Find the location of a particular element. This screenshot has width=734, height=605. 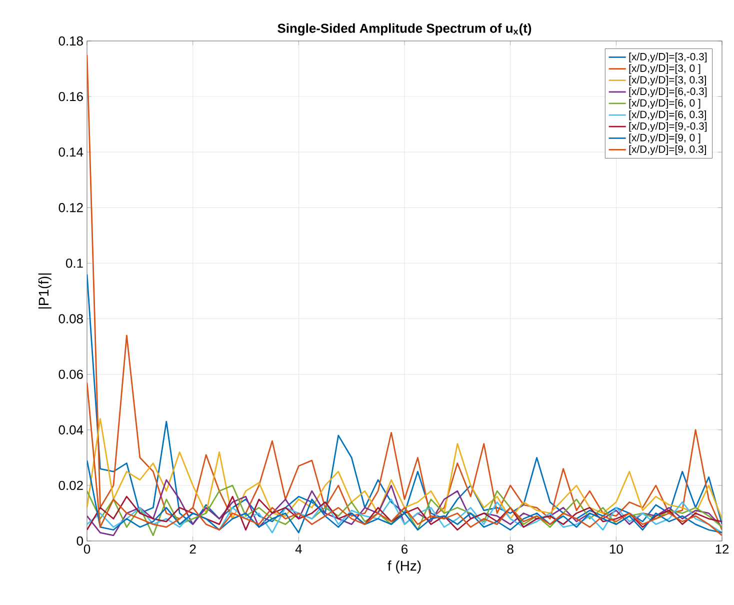

legend-label: [x/D,y/D]=[3,-0.3] is located at coordinates (668, 57).